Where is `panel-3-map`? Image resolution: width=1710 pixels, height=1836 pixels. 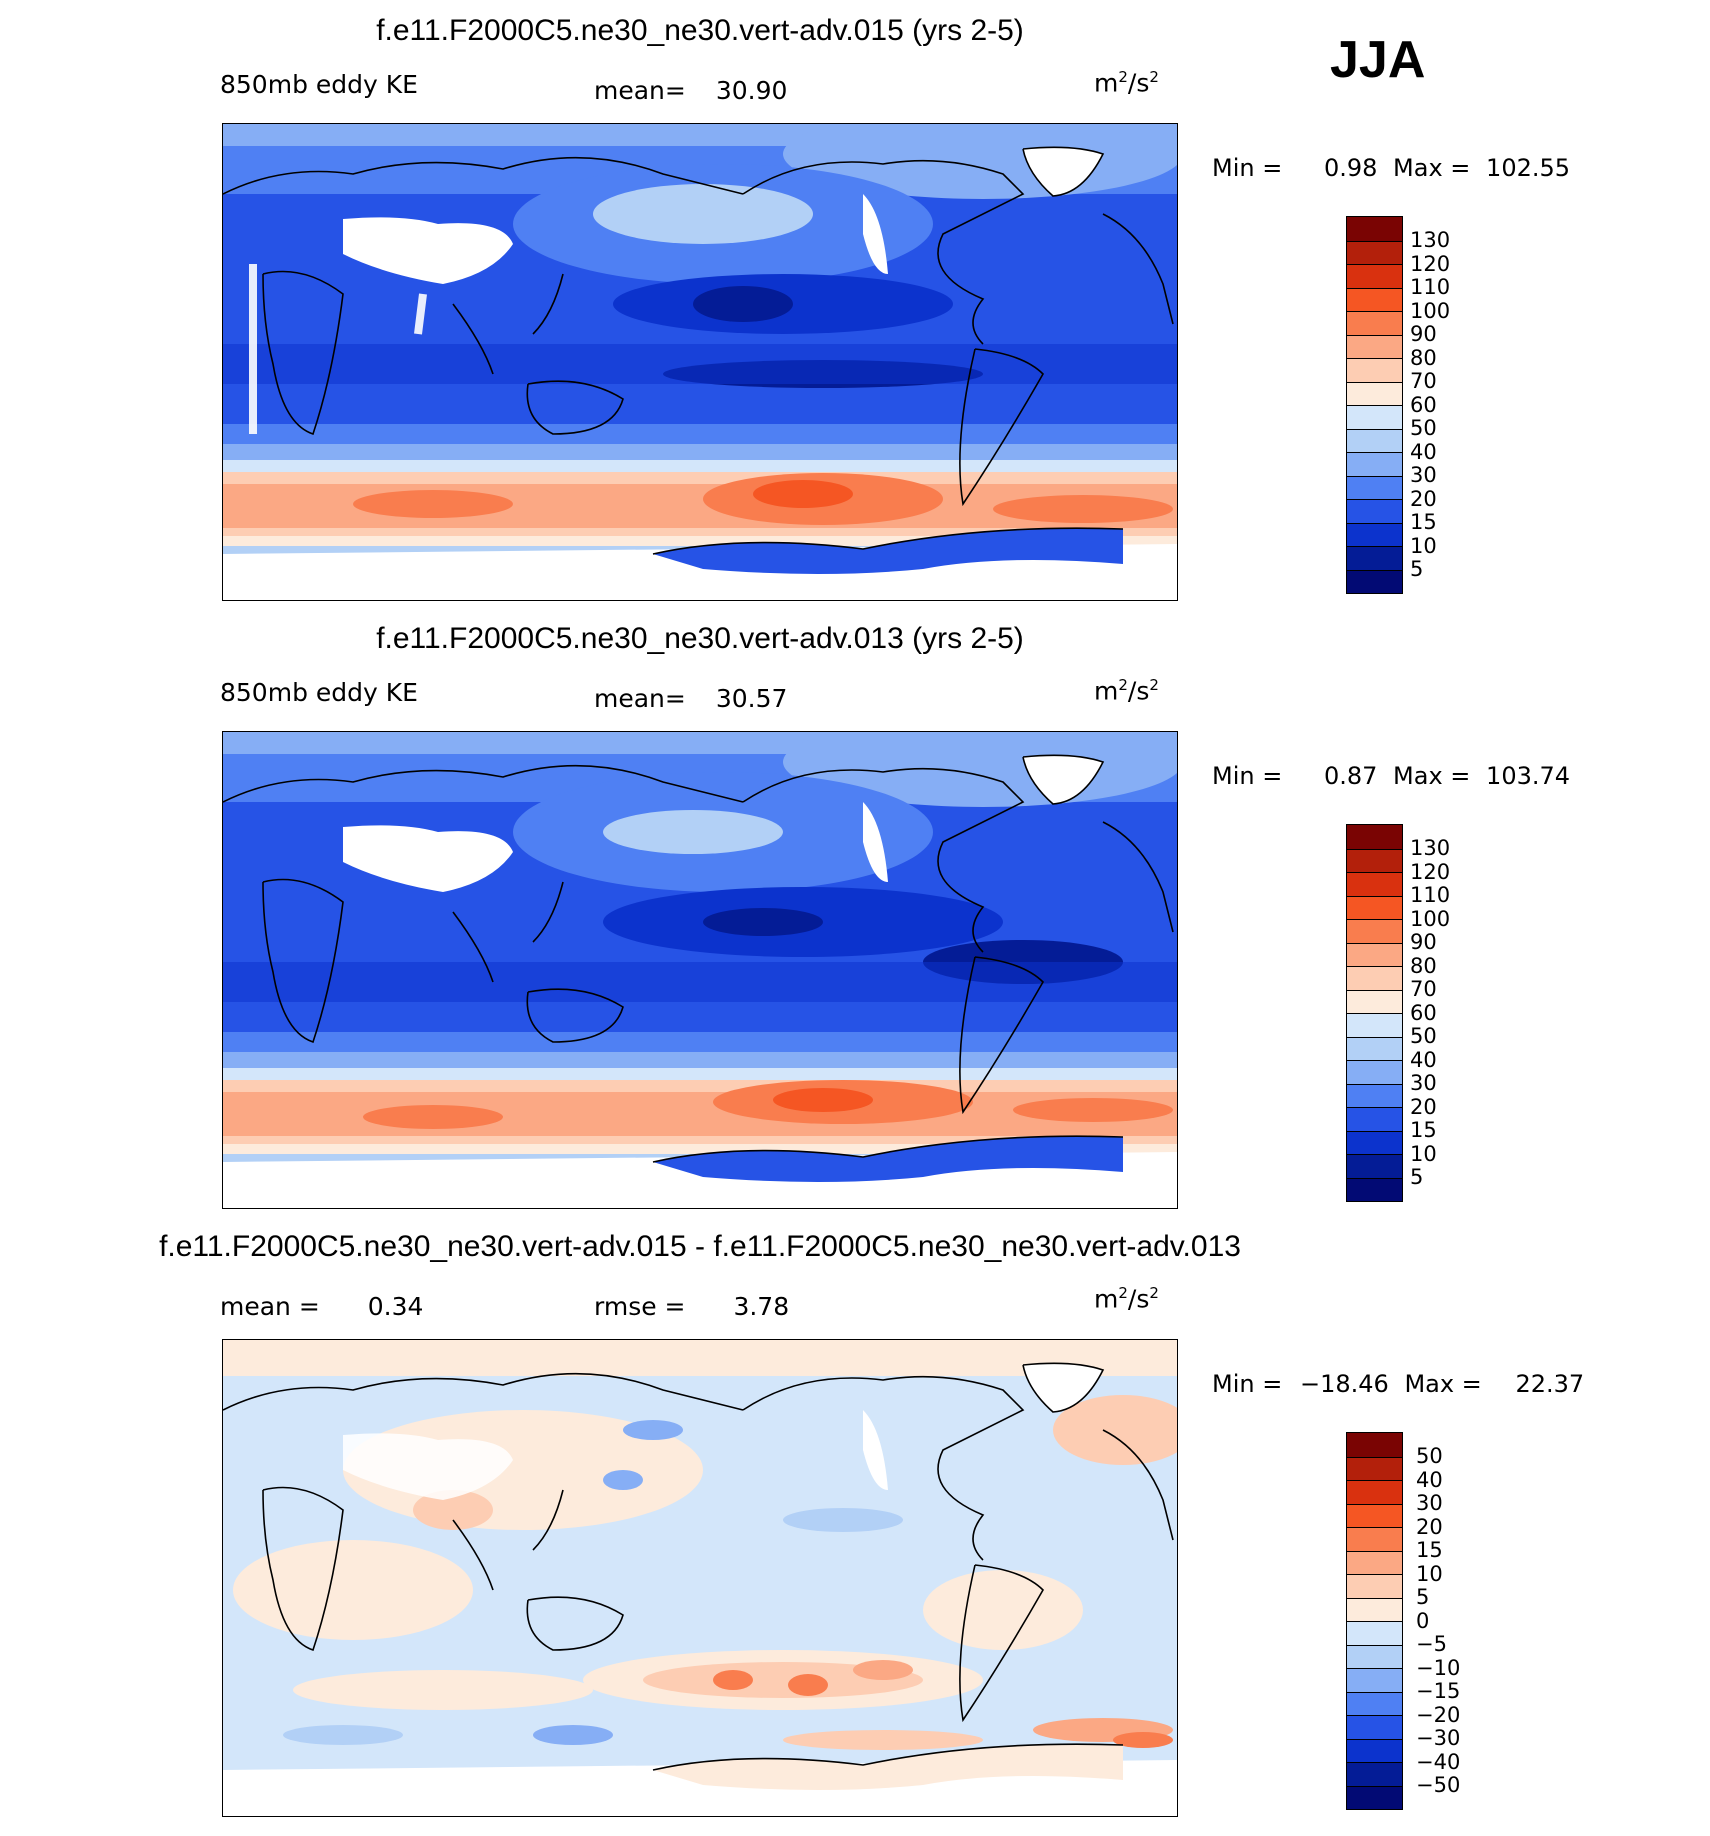
panel-3-map is located at coordinates (700, 1578).